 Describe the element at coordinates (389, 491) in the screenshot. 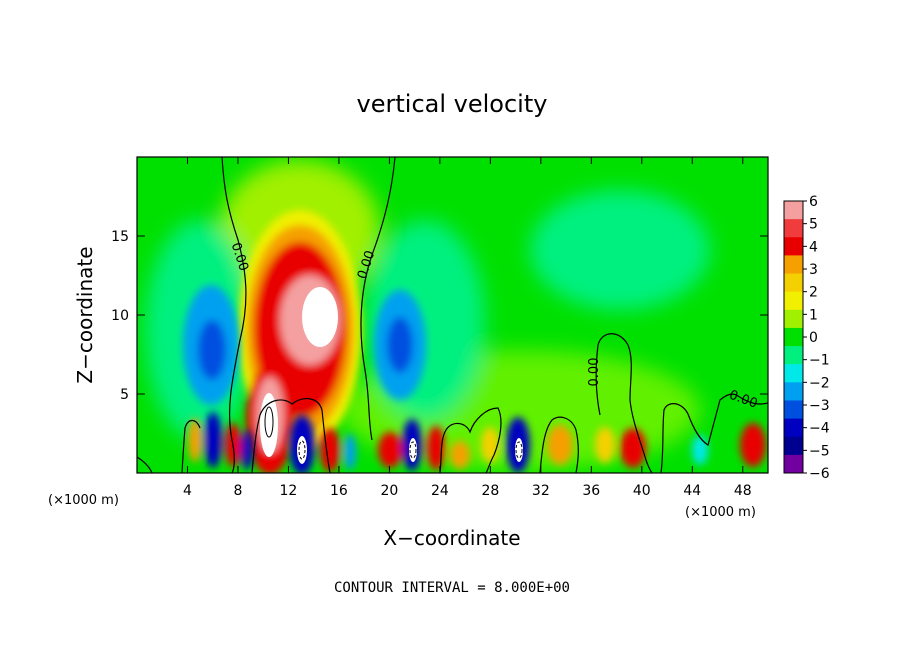

I see `x-tick-label: 20` at that location.